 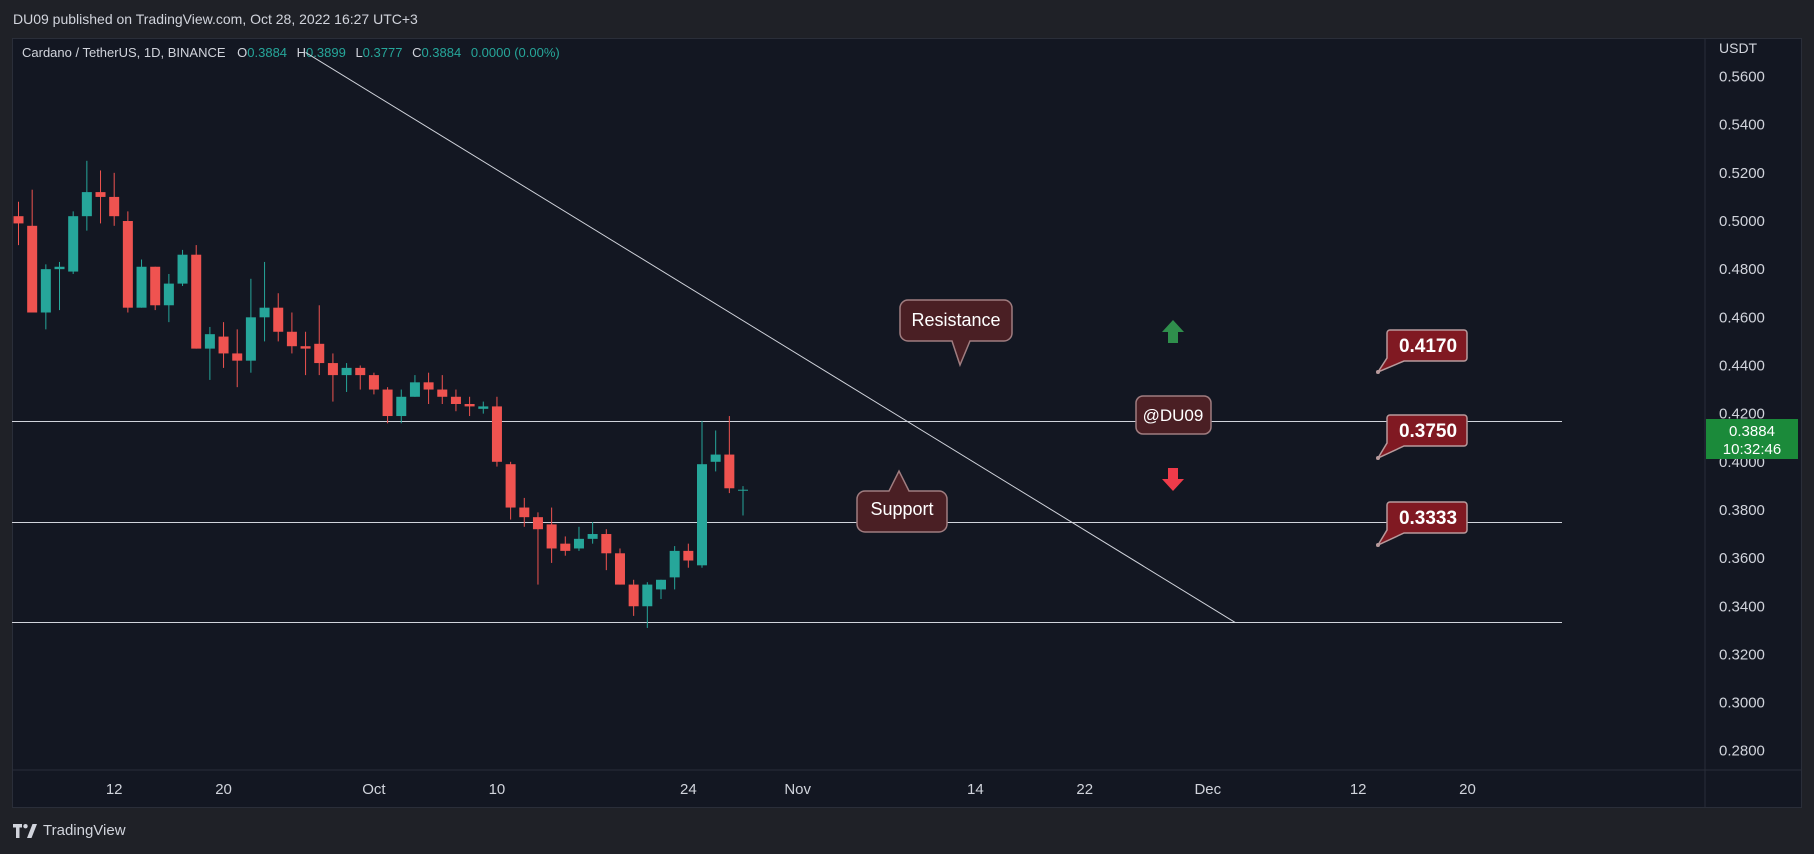 I want to click on time-axis: 12 20 Oct 10 24 Nov 14 22 Dec 12 20, so click(x=791, y=789).